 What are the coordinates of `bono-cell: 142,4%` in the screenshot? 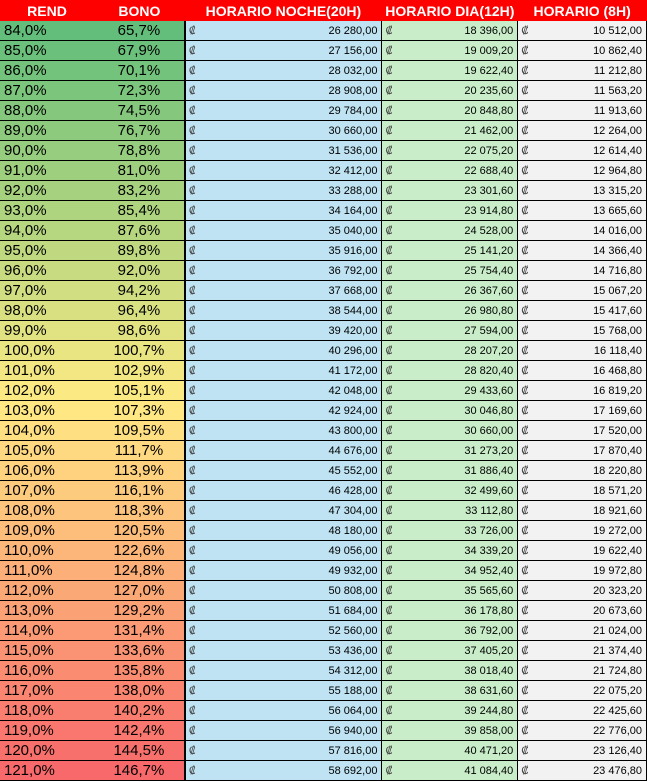 It's located at (139, 730).